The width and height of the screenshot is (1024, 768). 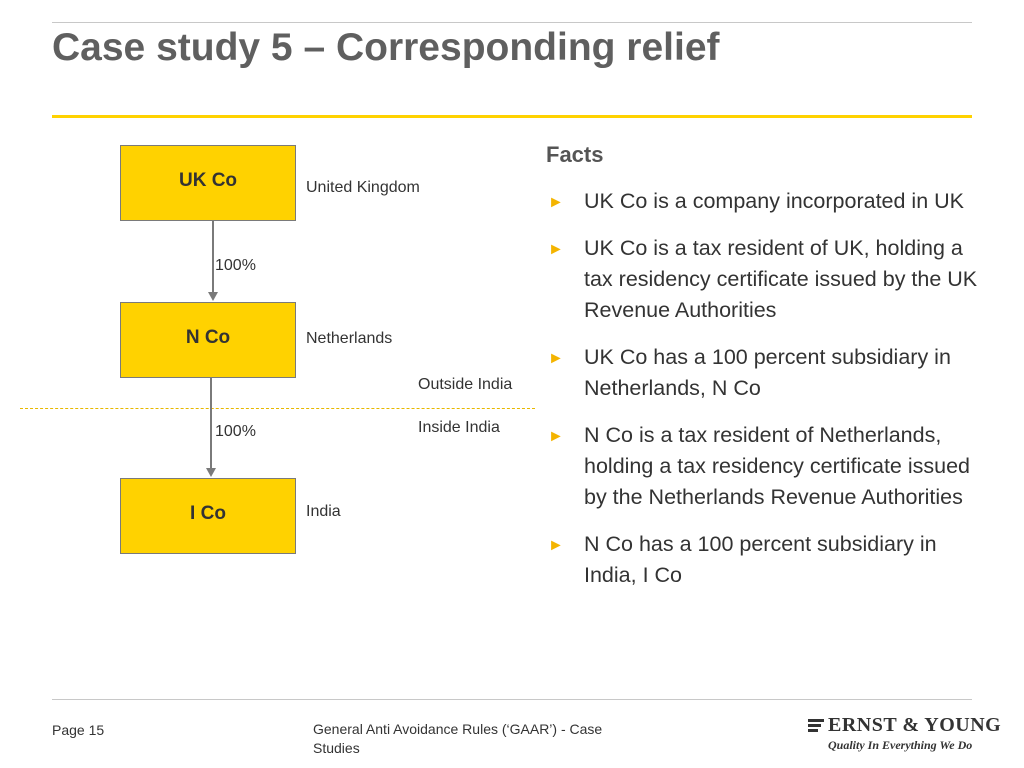 I want to click on outside-india-label: Outside India, so click(x=465, y=384).